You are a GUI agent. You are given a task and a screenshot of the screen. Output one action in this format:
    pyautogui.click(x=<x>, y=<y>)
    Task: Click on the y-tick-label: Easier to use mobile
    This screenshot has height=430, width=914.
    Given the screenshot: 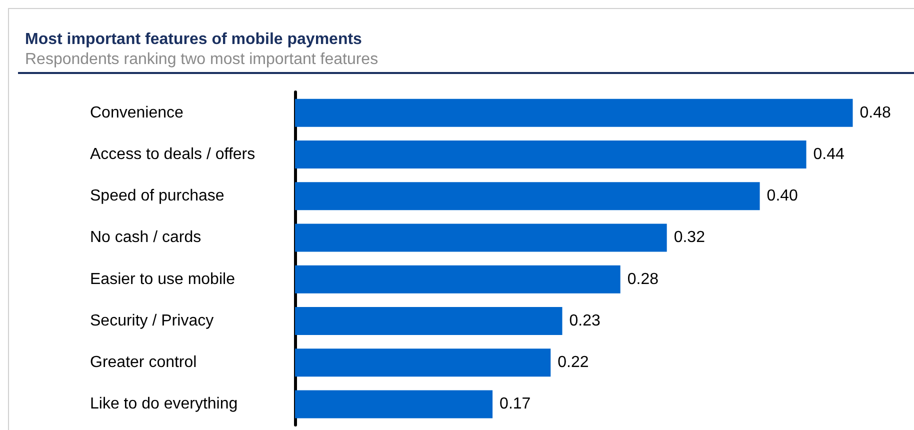 What is the action you would take?
    pyautogui.click(x=163, y=279)
    